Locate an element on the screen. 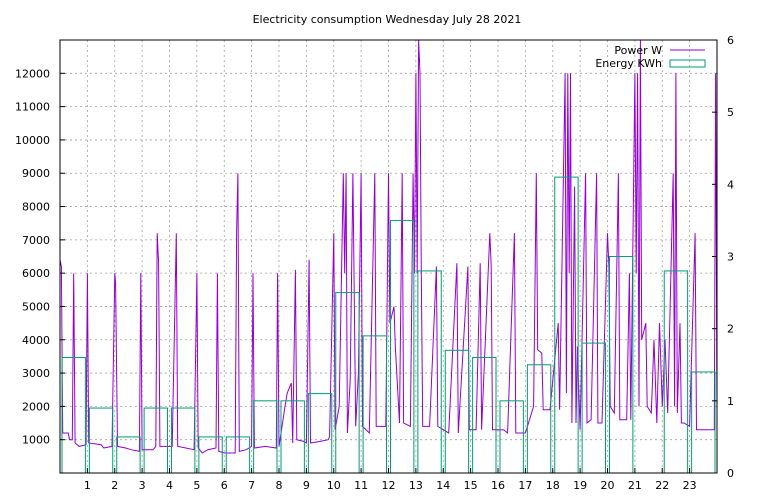  y-left-tick-label: 9000 is located at coordinates (36, 173).